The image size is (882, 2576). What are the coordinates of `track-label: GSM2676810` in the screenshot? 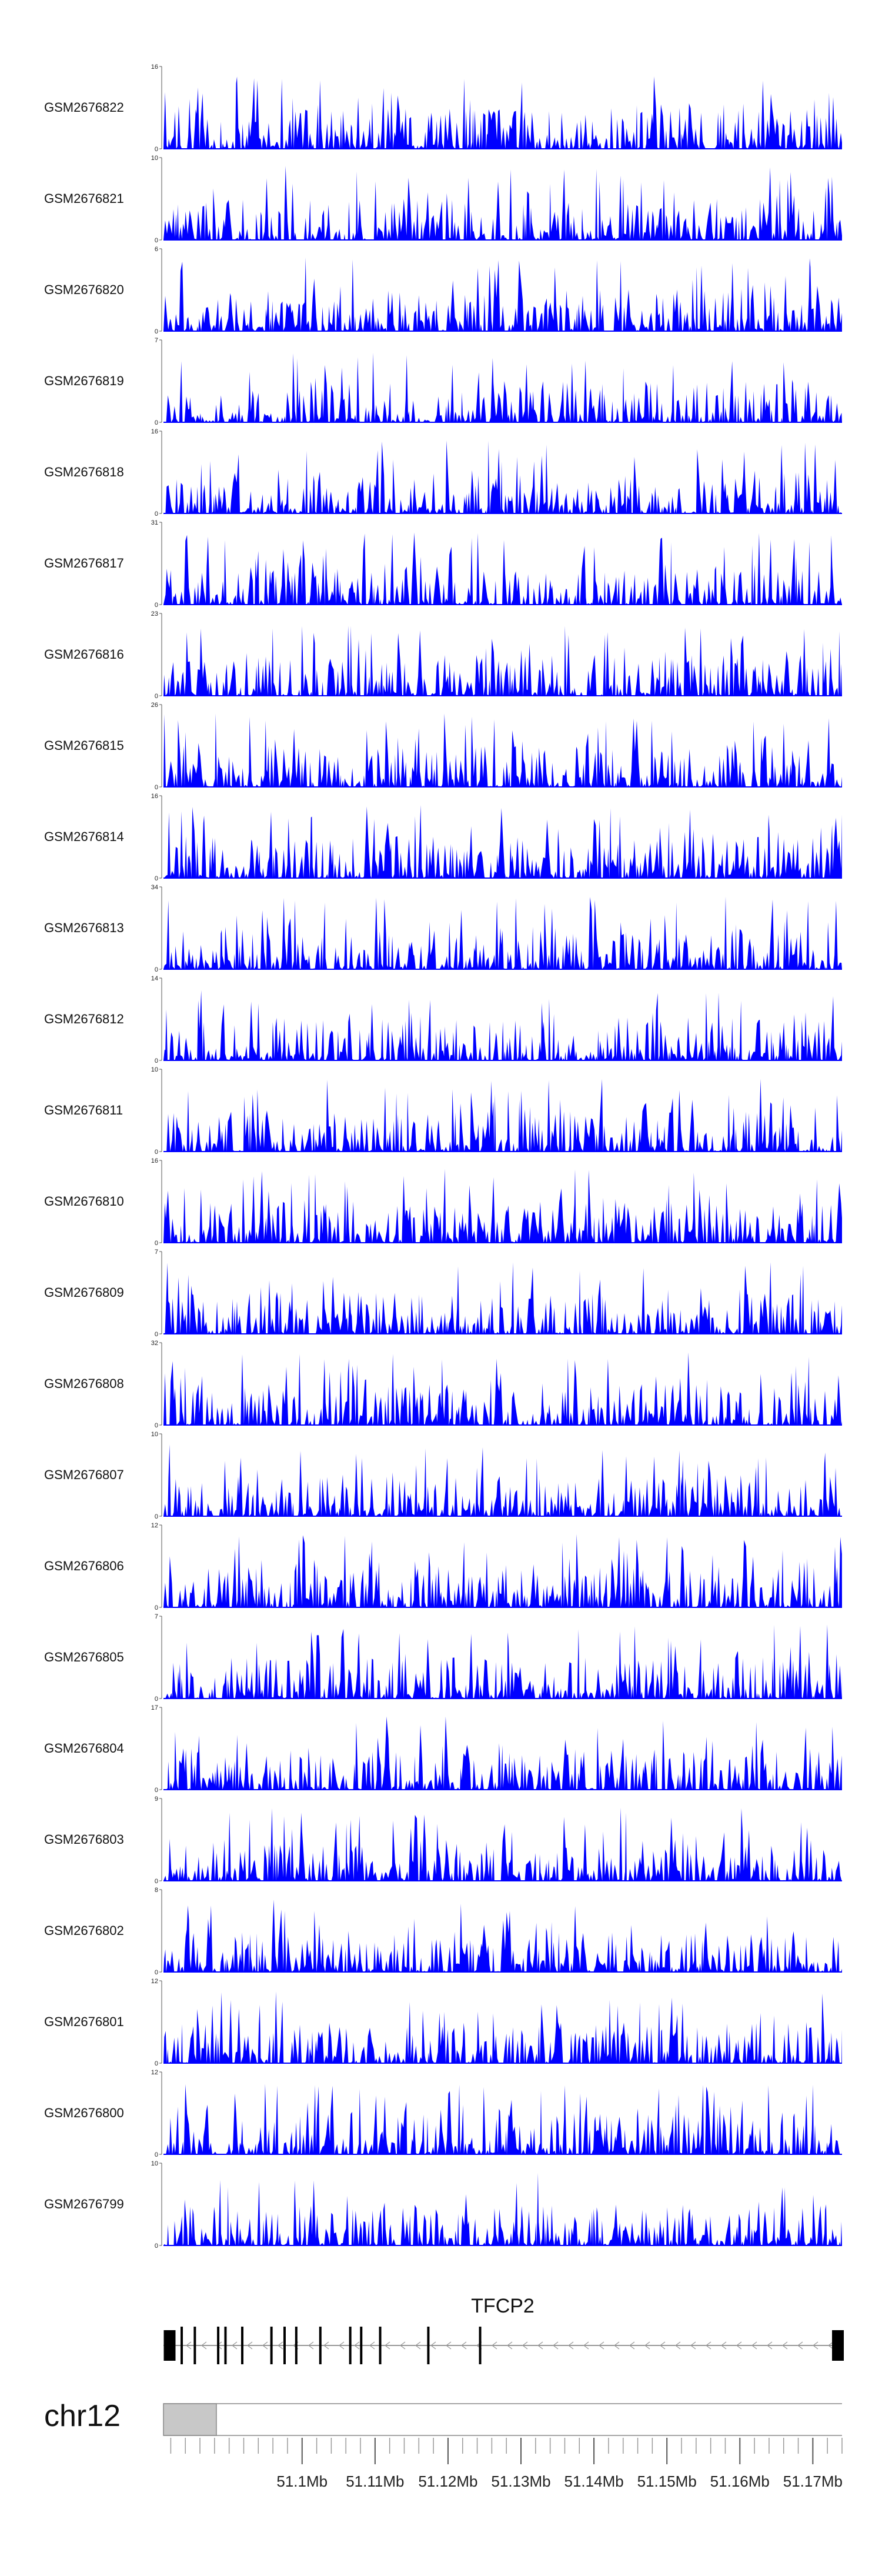 It's located at (84, 1201).